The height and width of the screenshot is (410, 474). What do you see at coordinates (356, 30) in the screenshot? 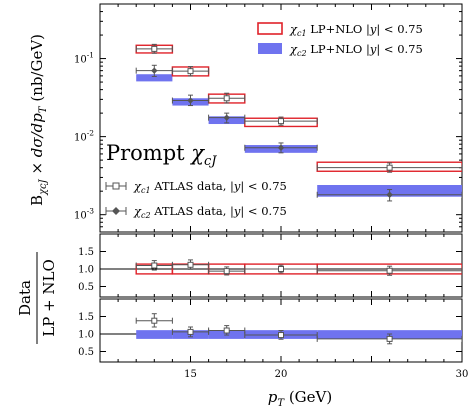
I see `legend-label-lp-c1: χc1 LP+NLO |y| < 0.75` at bounding box center [356, 30].